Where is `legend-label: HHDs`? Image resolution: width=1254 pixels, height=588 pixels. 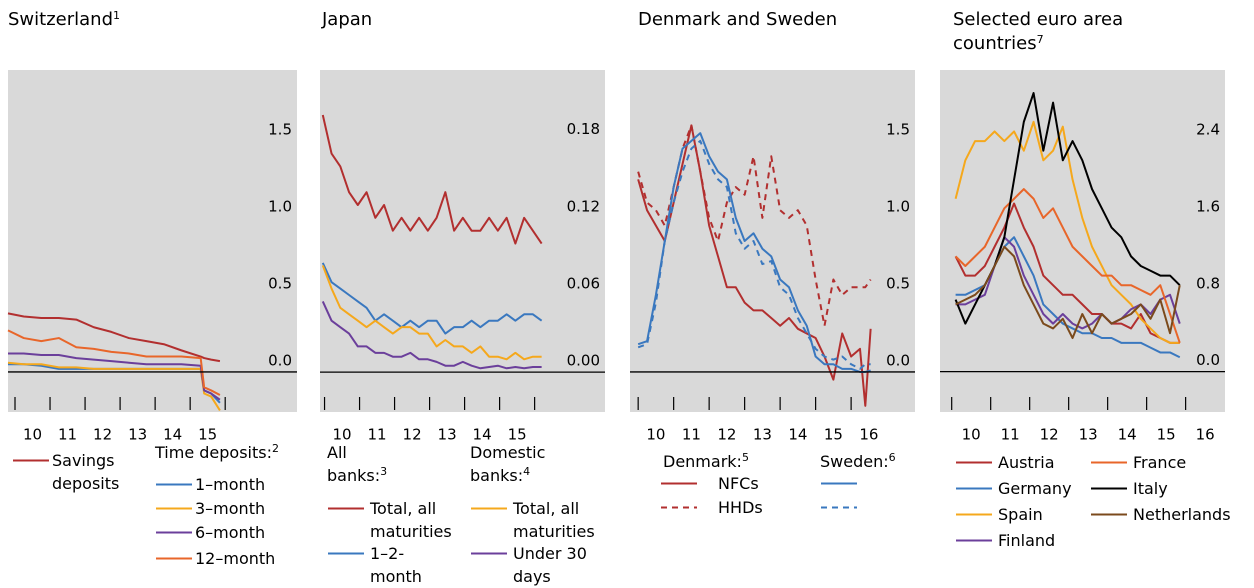
legend-label: HHDs is located at coordinates (740, 507).